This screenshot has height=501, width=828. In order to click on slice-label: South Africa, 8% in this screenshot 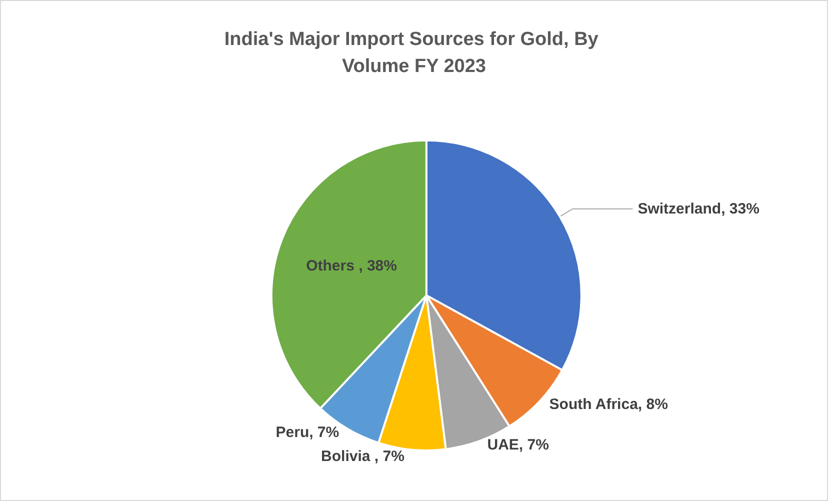, I will do `click(608, 404)`.